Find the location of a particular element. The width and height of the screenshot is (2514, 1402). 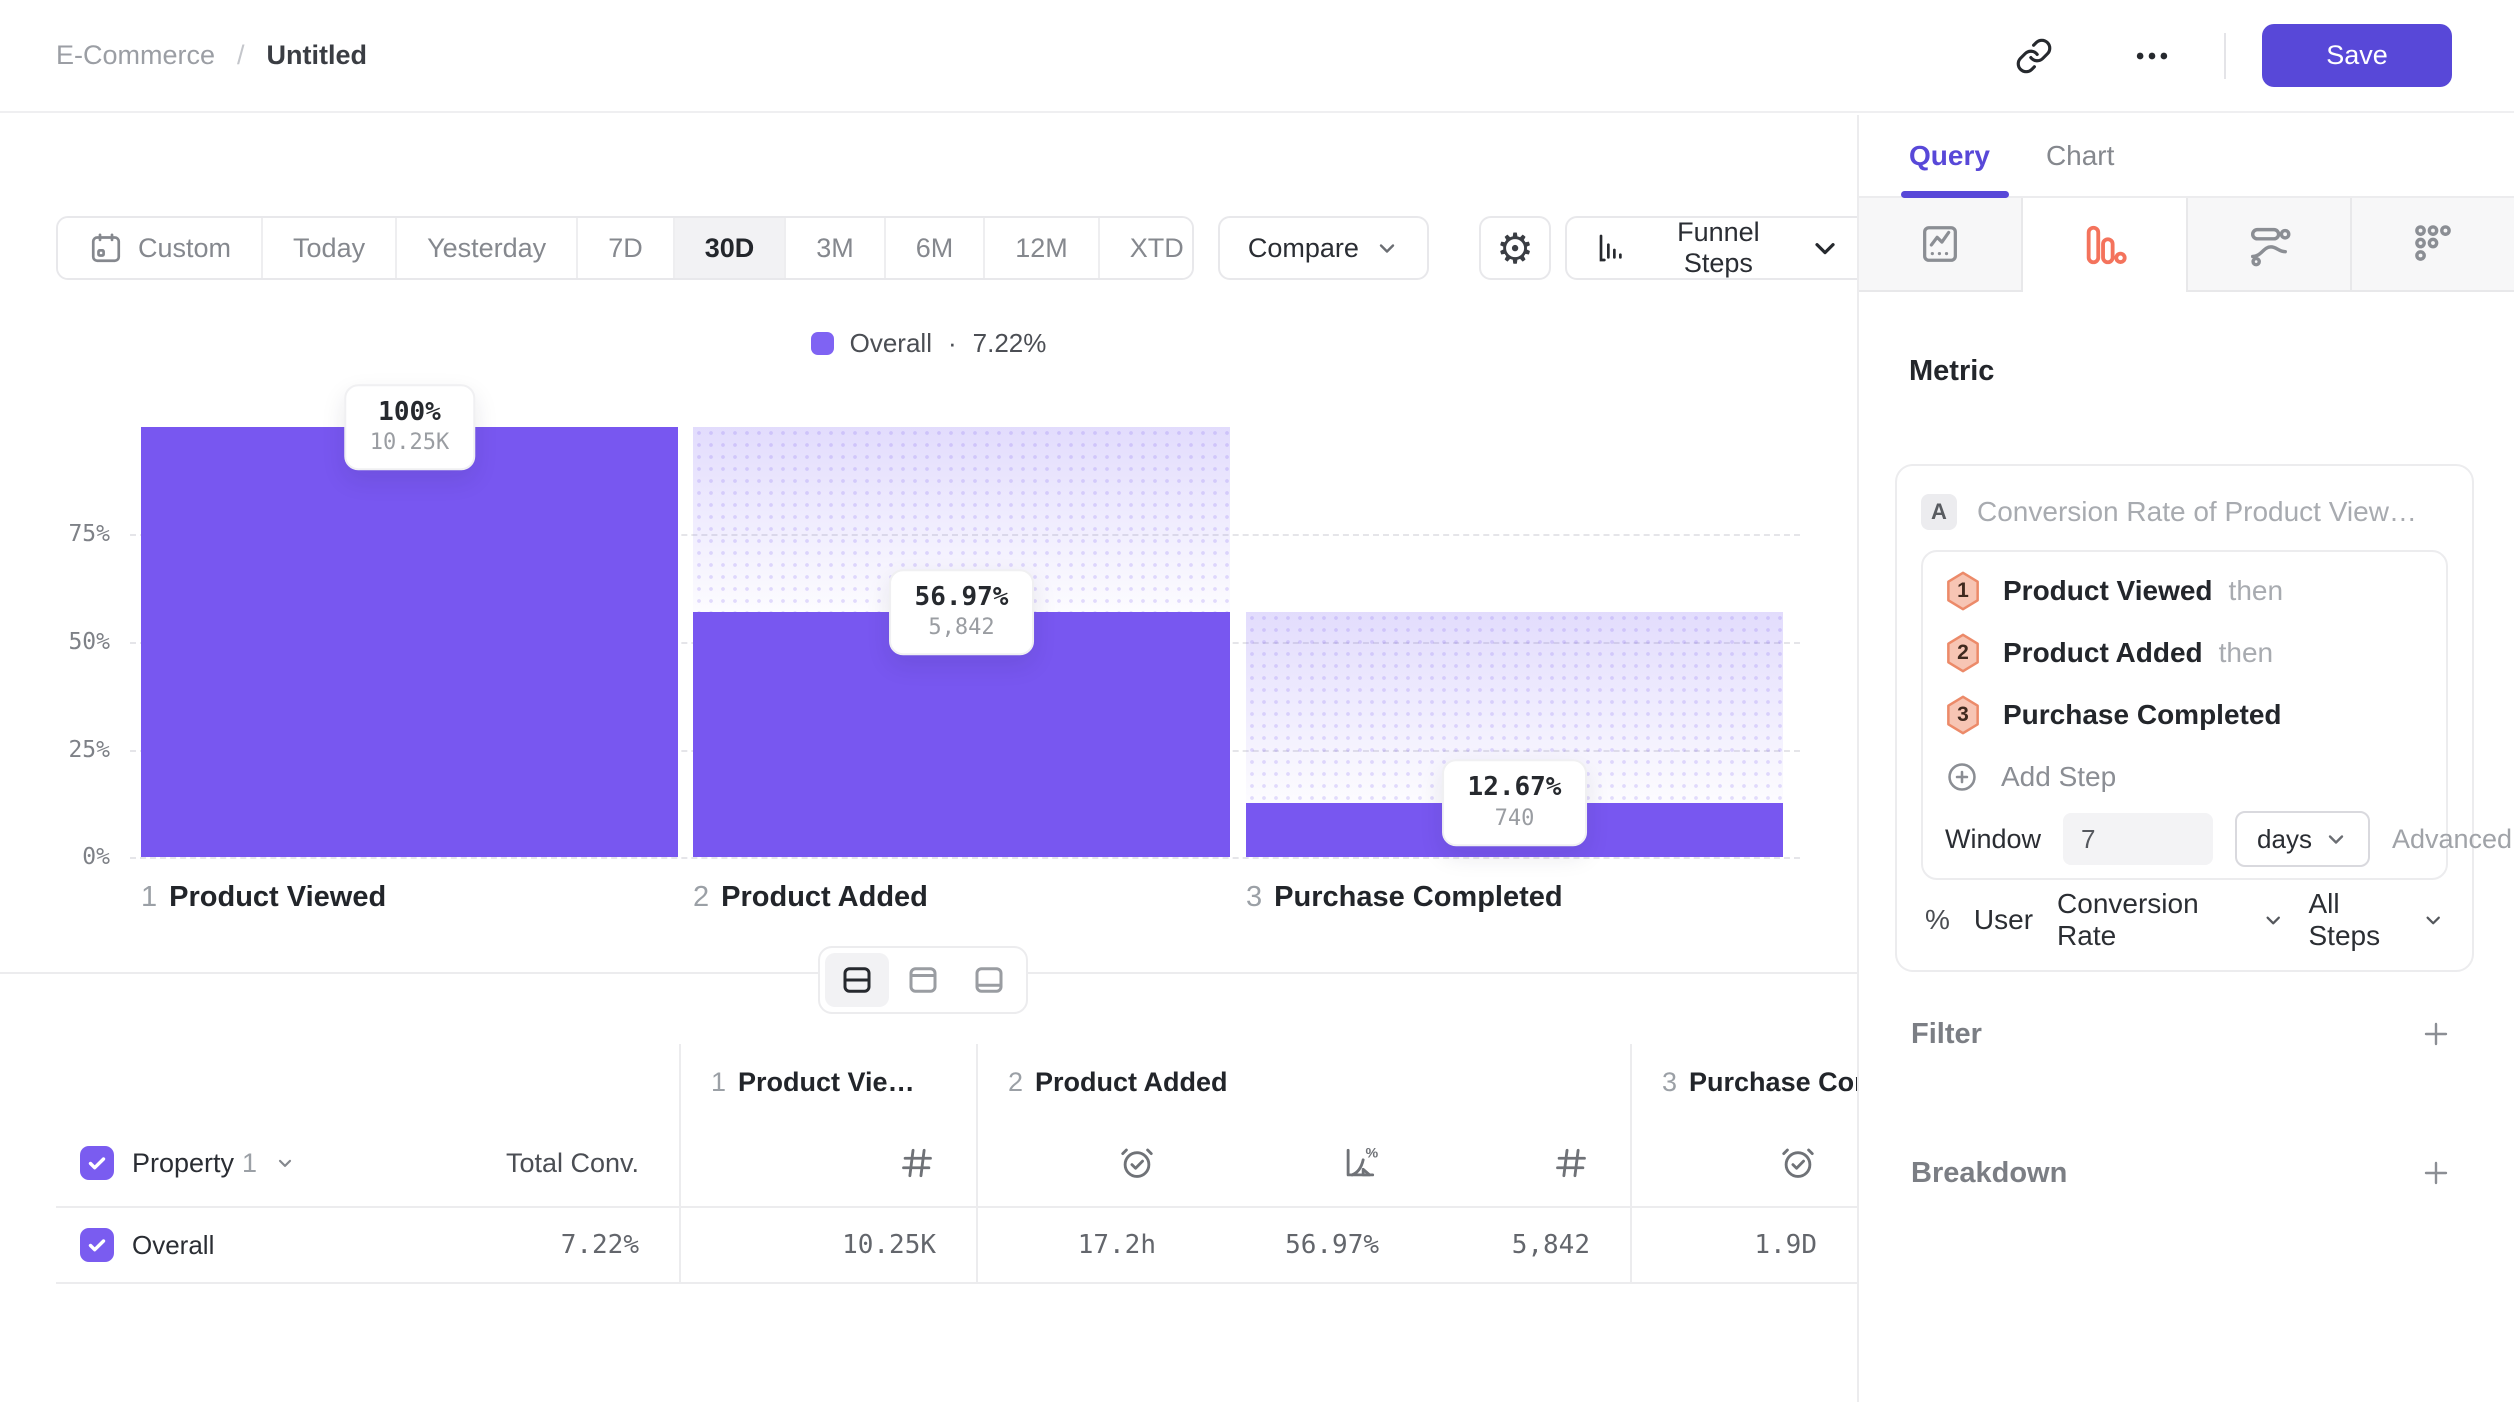

chart-view-type-button: Funnel Steps is located at coordinates (1718, 248).